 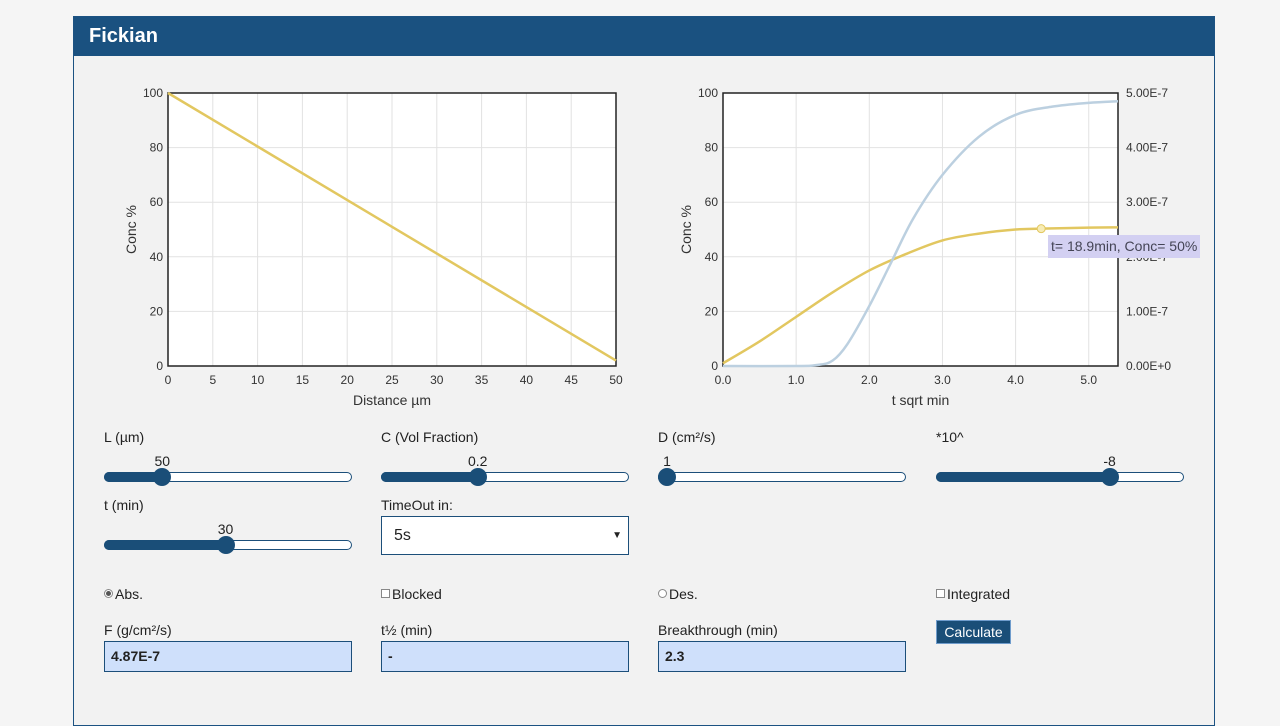 What do you see at coordinates (162, 461) in the screenshot?
I see `slider-value: 50` at bounding box center [162, 461].